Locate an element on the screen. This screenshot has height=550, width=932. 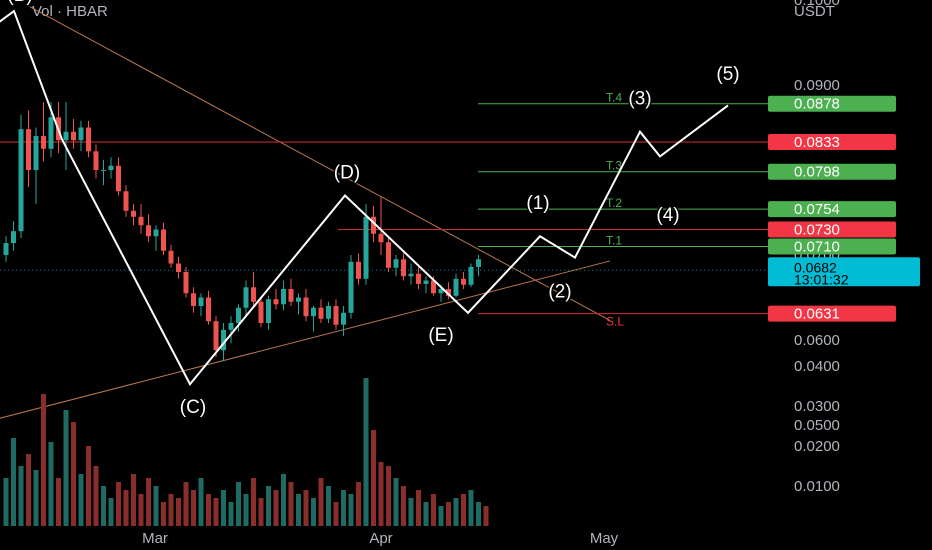
price-badge-label: 0.0878 is located at coordinates (817, 104).